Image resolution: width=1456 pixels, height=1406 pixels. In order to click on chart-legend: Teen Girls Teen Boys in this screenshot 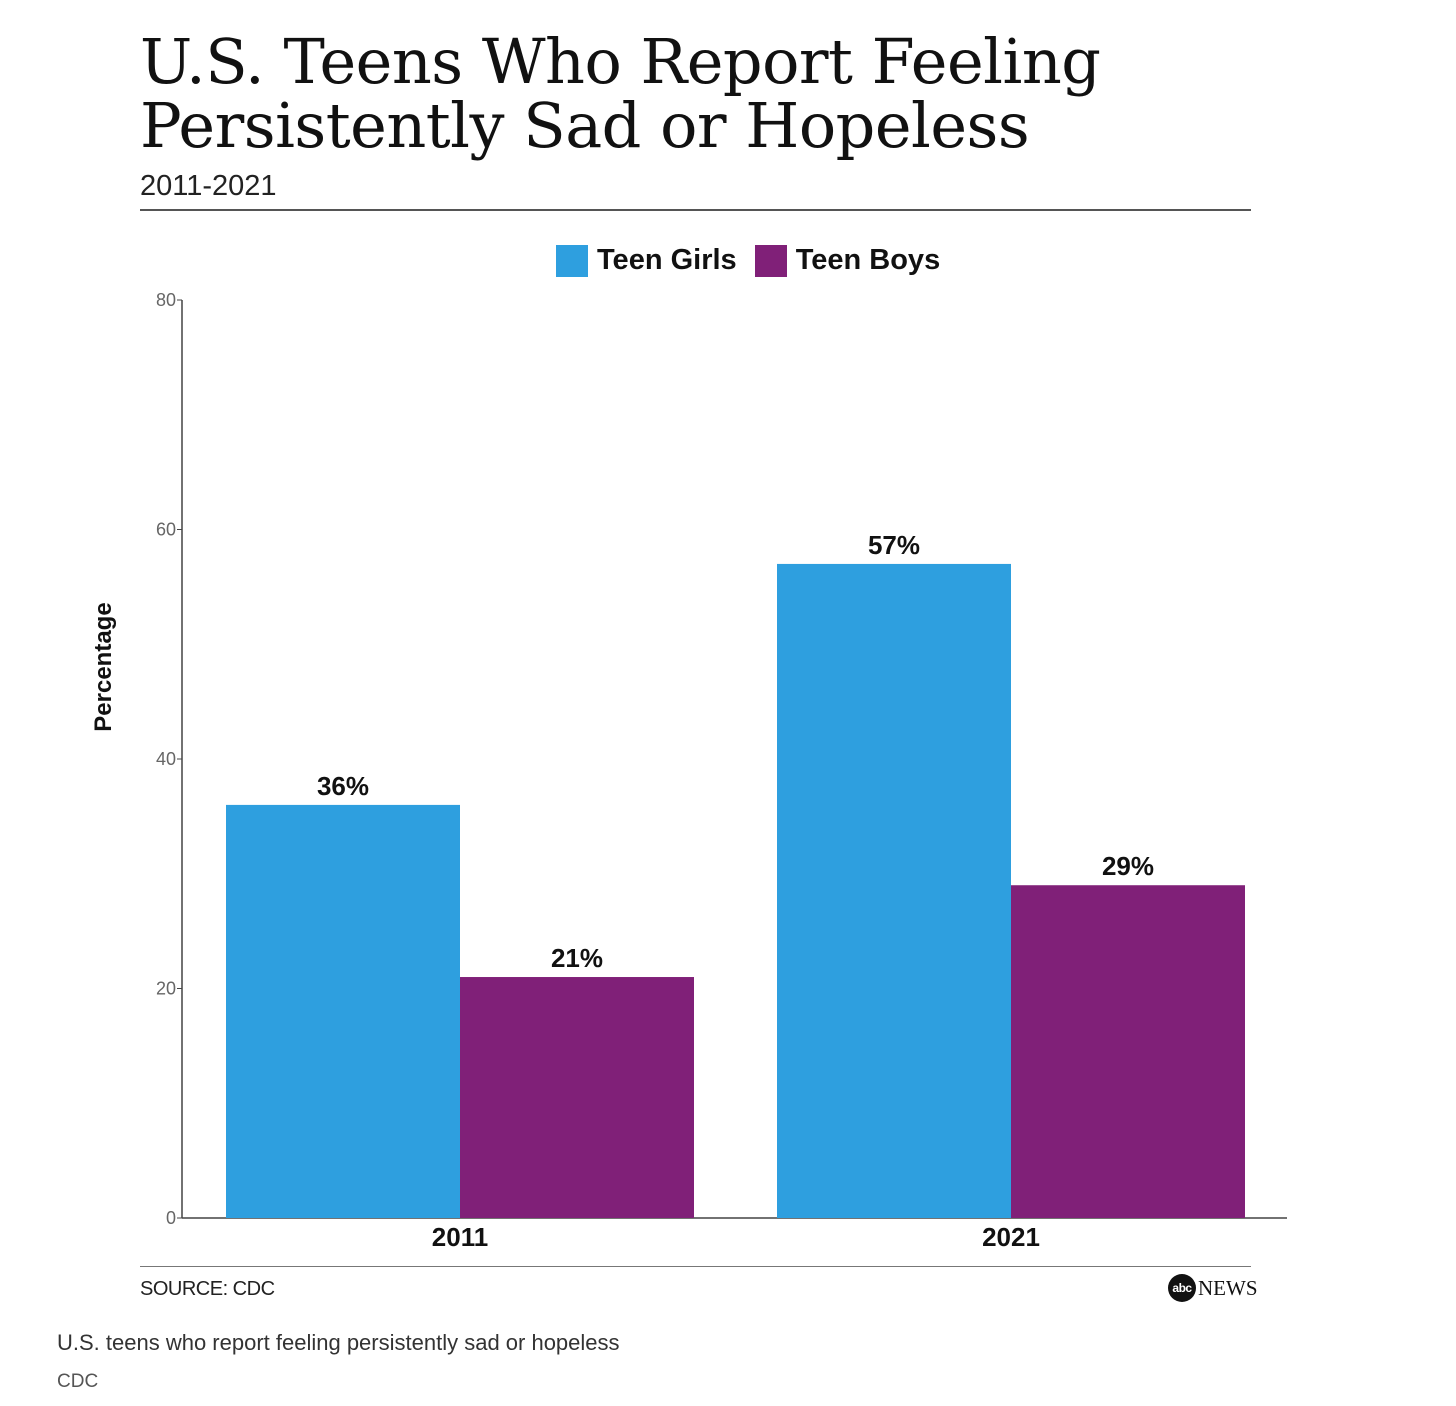, I will do `click(757, 260)`.